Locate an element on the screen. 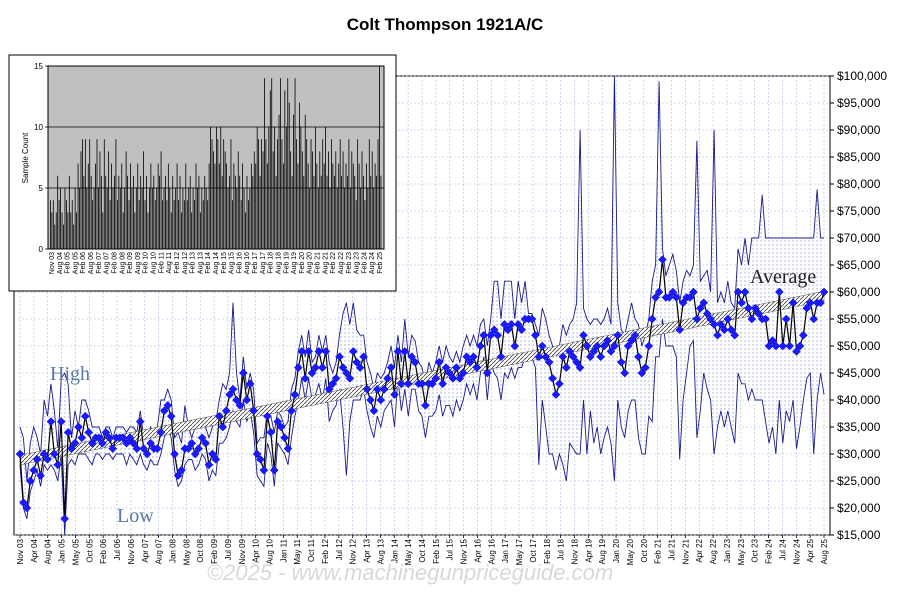  x-tick-label: Aug 13 is located at coordinates (380, 551).